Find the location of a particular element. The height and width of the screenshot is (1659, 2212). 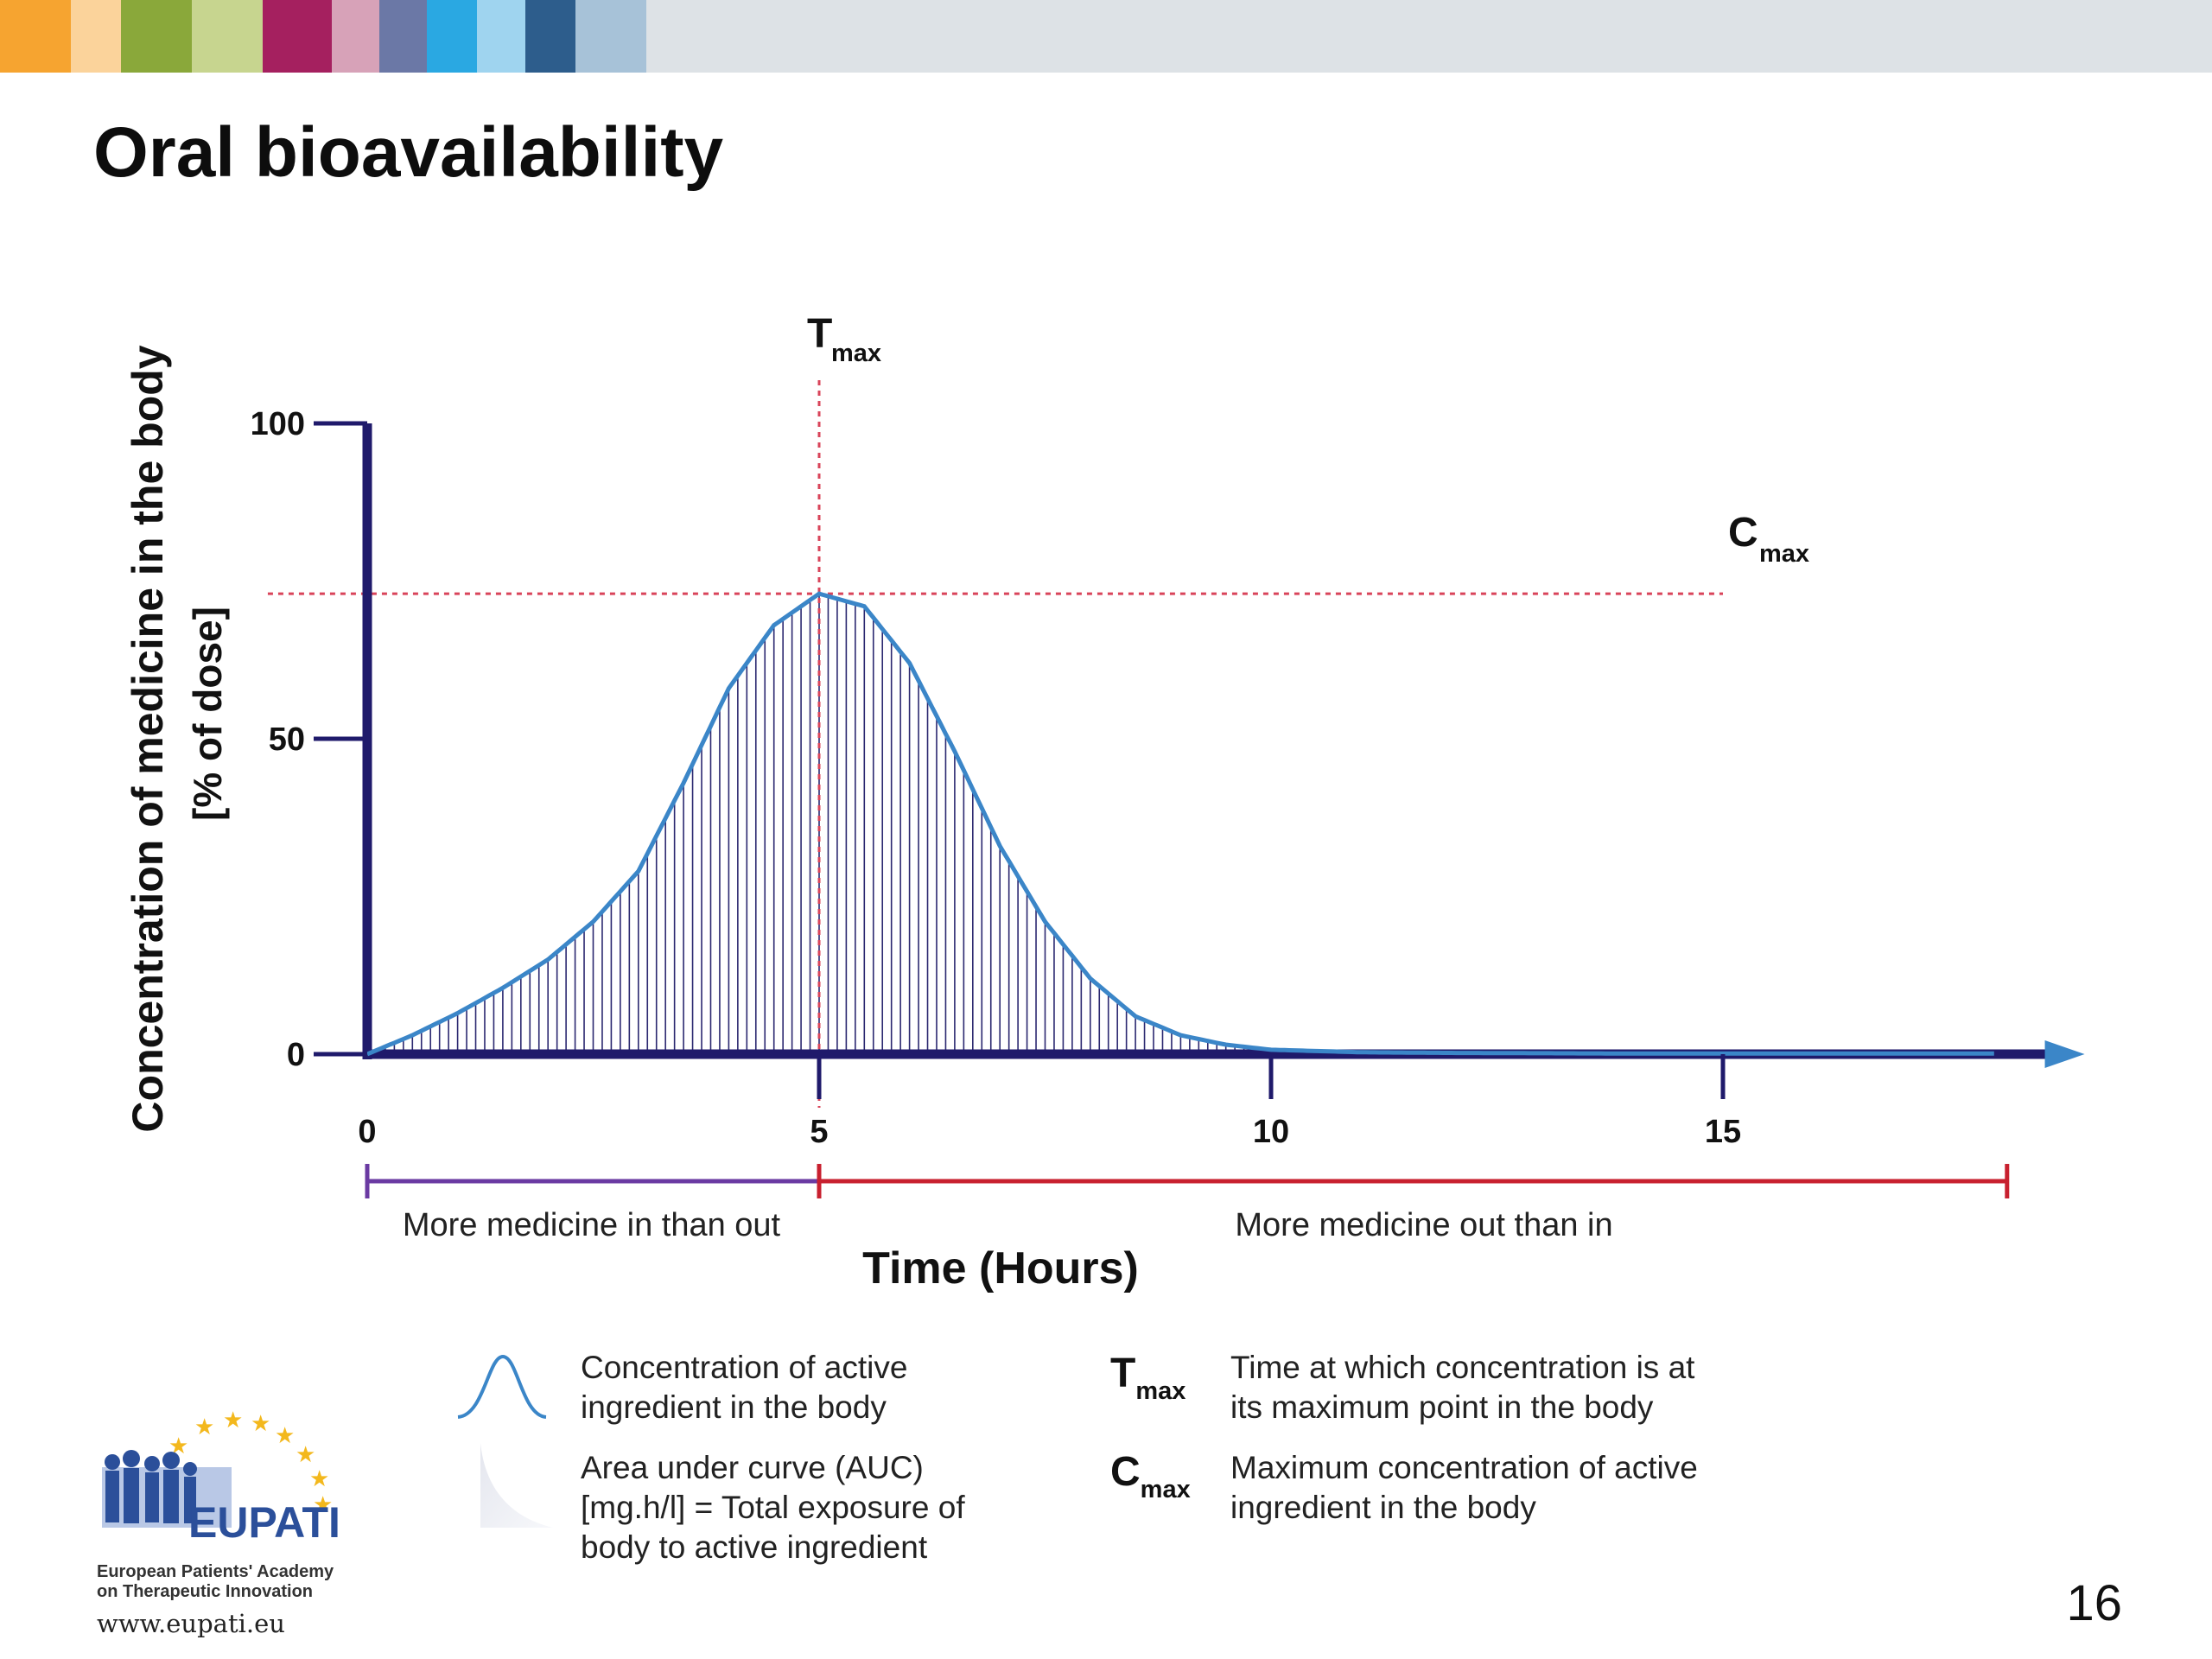

phase-out-label: More medicine out than in is located at coordinates (1423, 1225).